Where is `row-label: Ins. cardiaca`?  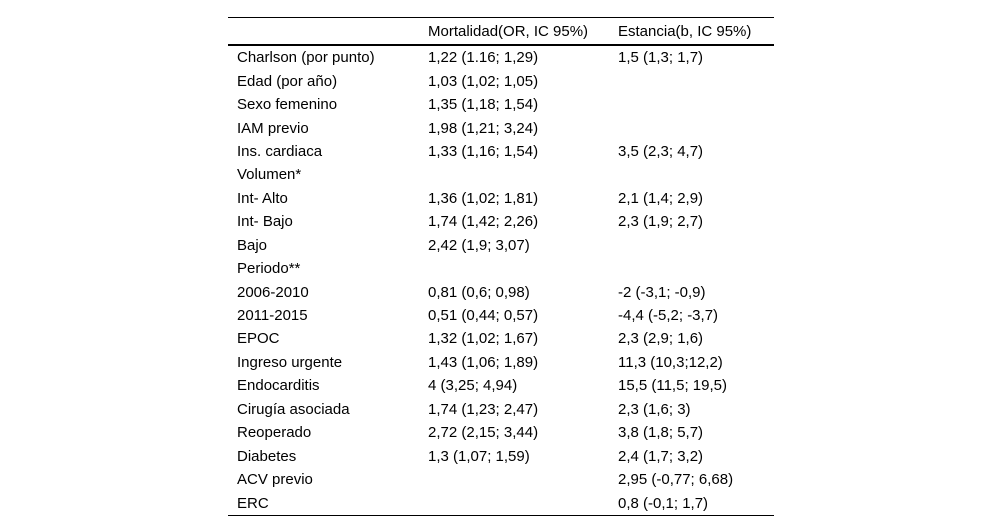
row-label: Ins. cardiaca is located at coordinates (280, 151).